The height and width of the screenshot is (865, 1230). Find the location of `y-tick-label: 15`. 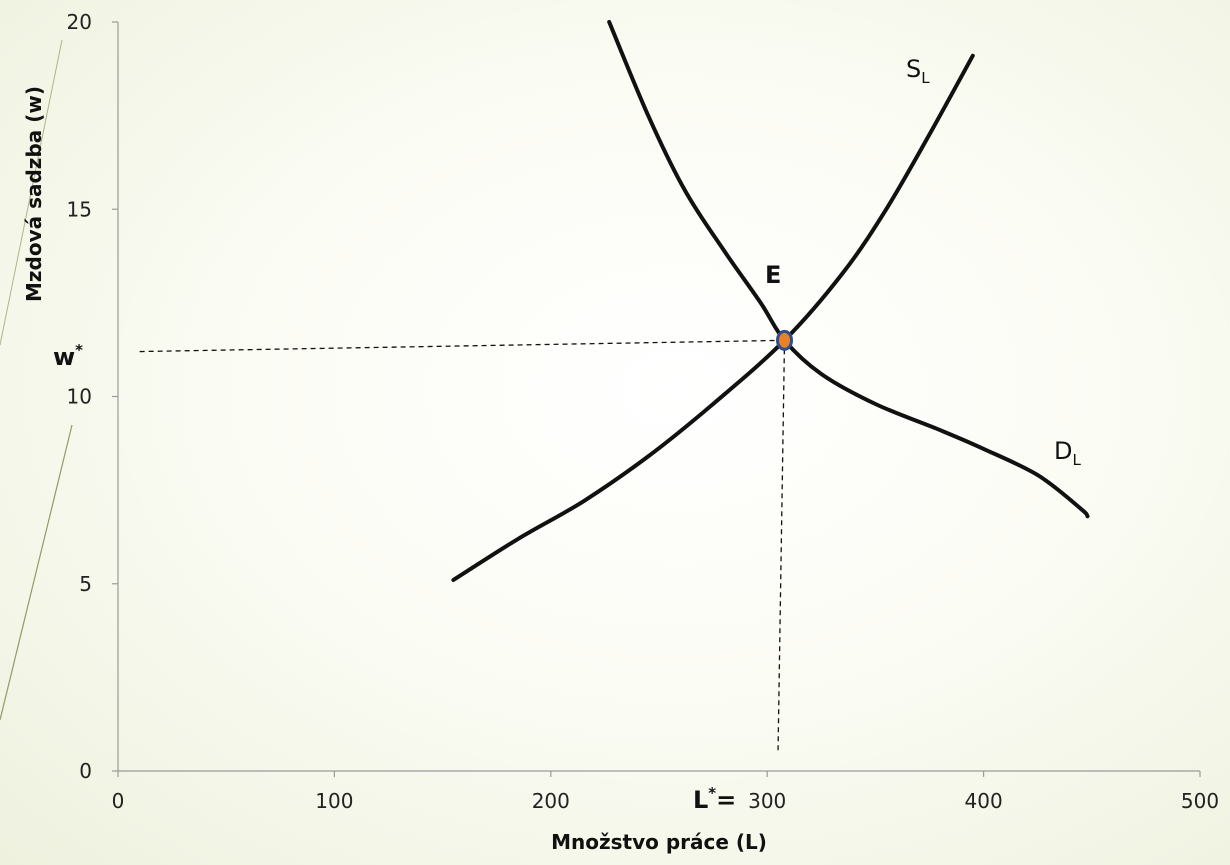

y-tick-label: 15 is located at coordinates (79, 209).